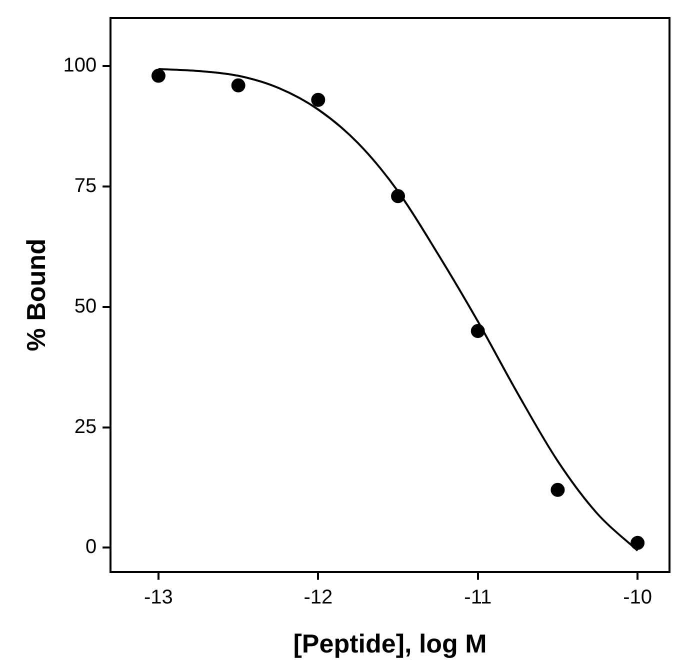 Image resolution: width=677 pixels, height=669 pixels. I want to click on x-tick-label: -12, so click(318, 597).